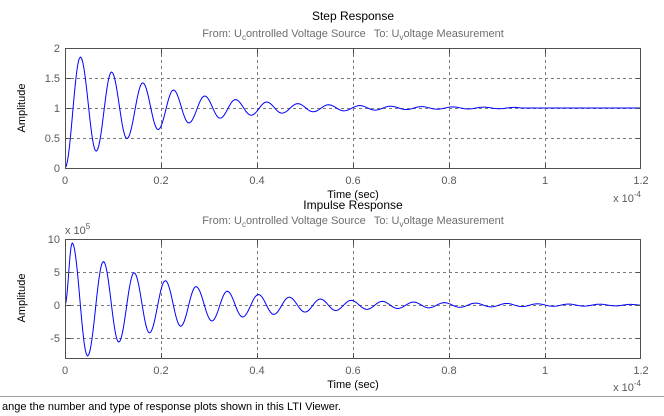  I want to click on step-x-multiplier: x 10-4, so click(627, 197).